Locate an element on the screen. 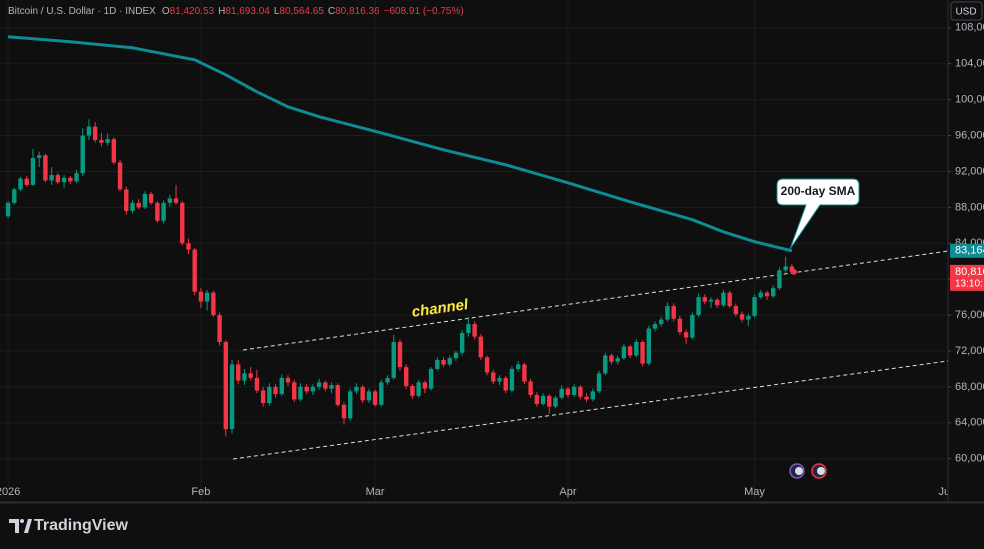 This screenshot has height=549, width=984. currency: USD is located at coordinates (965, 12).